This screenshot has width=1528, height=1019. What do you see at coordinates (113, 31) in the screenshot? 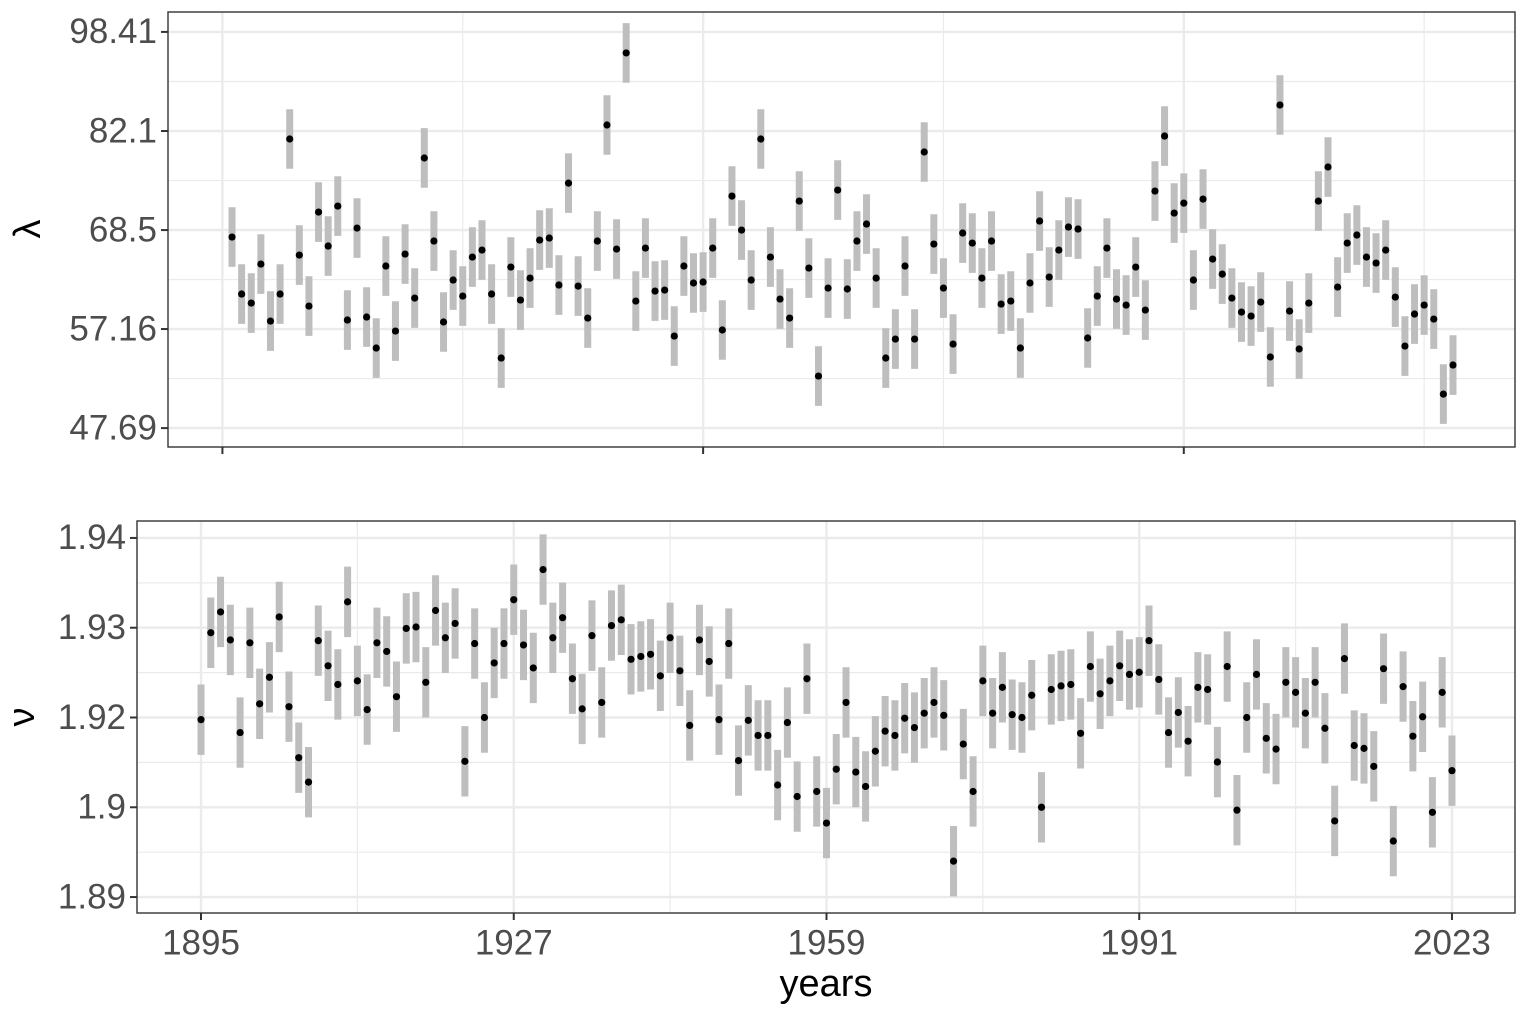
I see `y-tick-label: 98.41` at bounding box center [113, 31].